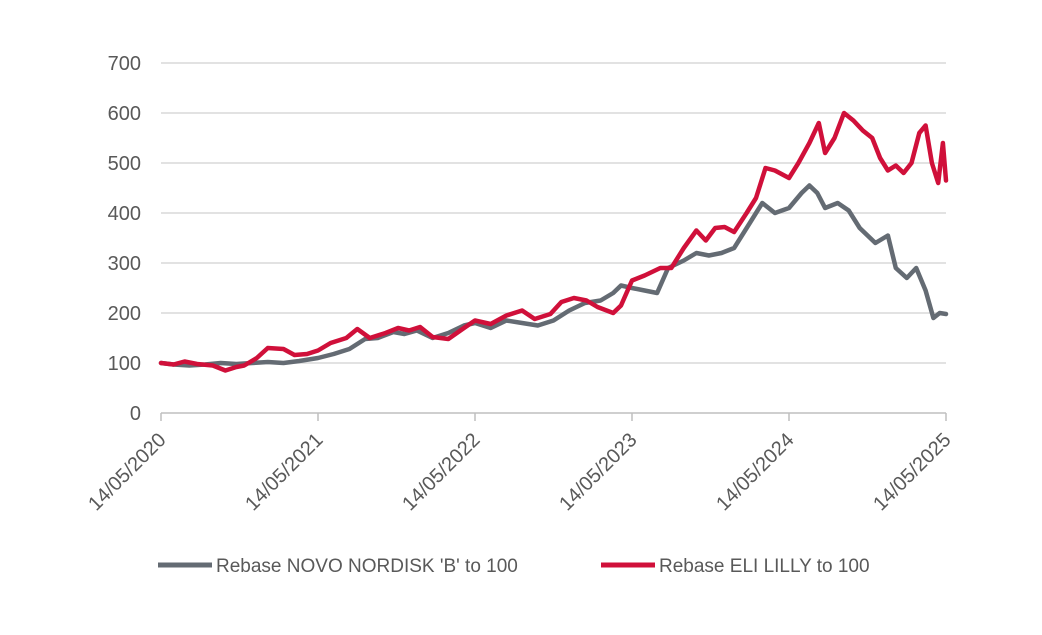  What do you see at coordinates (598, 472) in the screenshot?
I see `x-tick-label: 14/05/2023` at bounding box center [598, 472].